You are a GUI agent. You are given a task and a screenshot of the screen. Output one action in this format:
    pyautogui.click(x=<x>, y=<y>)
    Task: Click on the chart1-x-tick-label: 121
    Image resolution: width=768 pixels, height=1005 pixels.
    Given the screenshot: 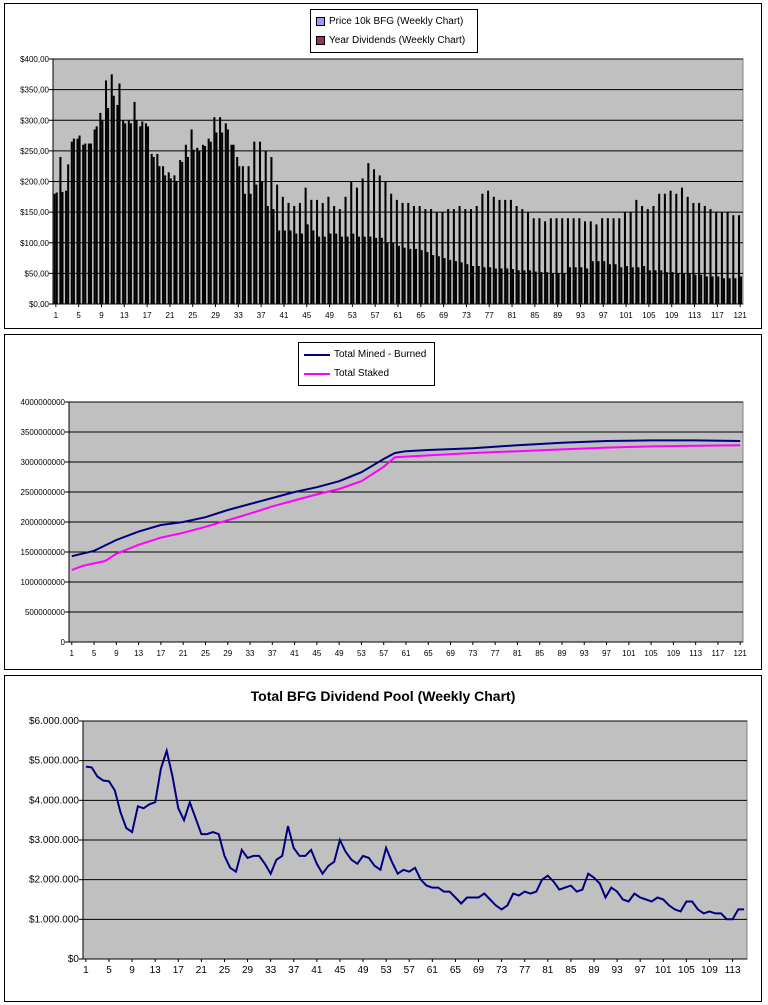 What is the action you would take?
    pyautogui.click(x=740, y=315)
    